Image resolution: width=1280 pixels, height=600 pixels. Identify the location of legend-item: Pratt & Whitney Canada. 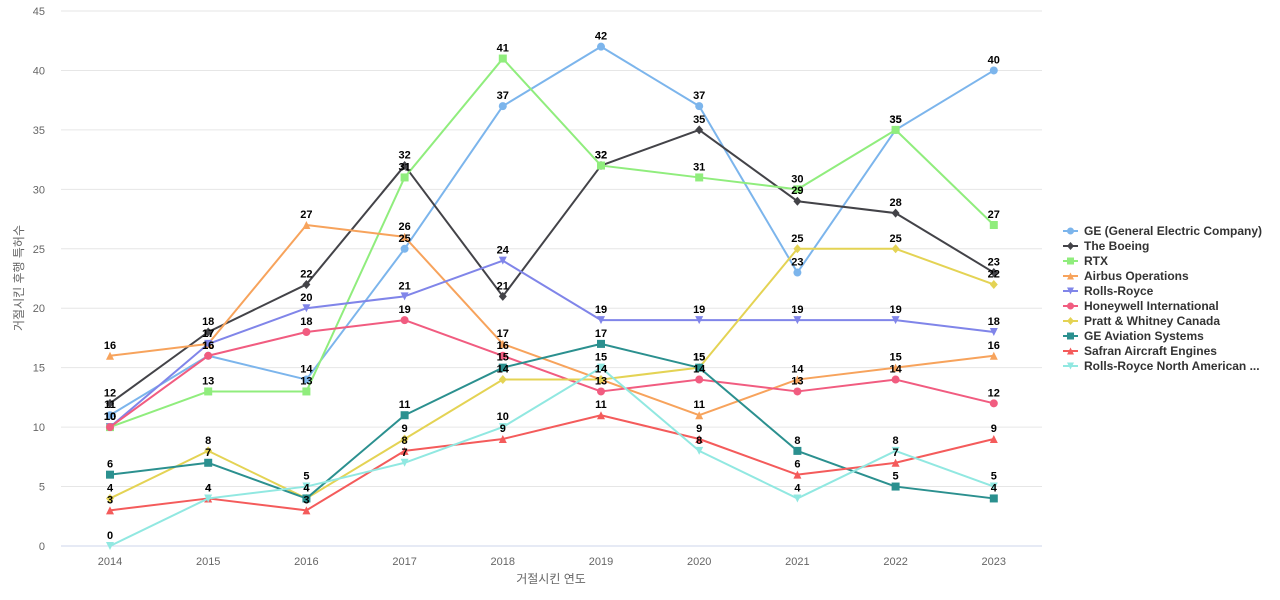
(1141, 321).